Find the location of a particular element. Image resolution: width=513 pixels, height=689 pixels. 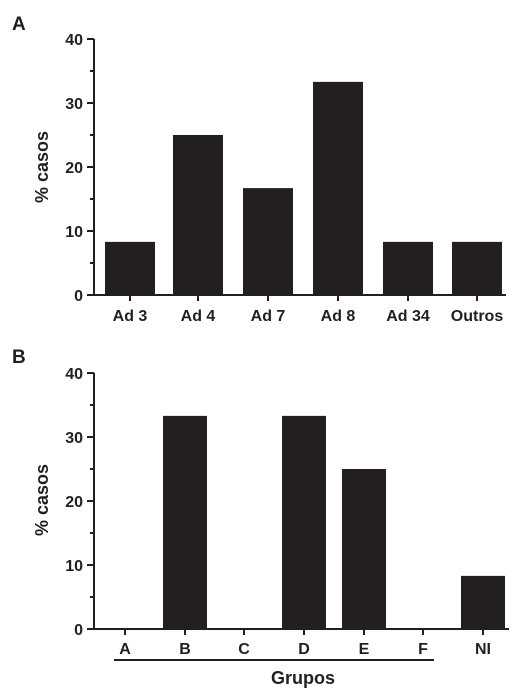

panel-label-b: B is located at coordinates (19, 357).